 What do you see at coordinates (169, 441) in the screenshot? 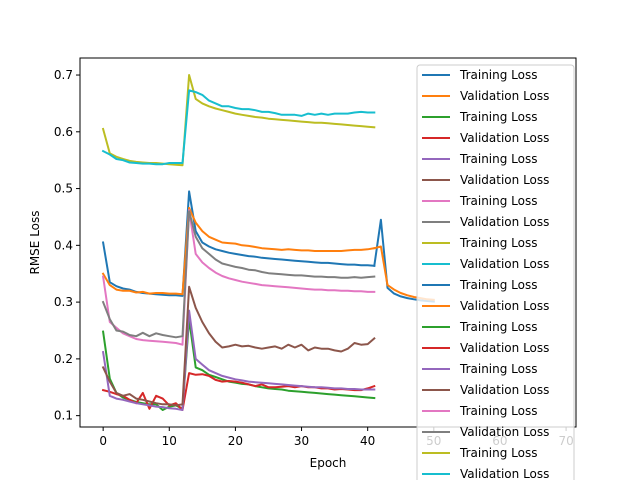
I see `x-tick-label: 10` at bounding box center [169, 441].